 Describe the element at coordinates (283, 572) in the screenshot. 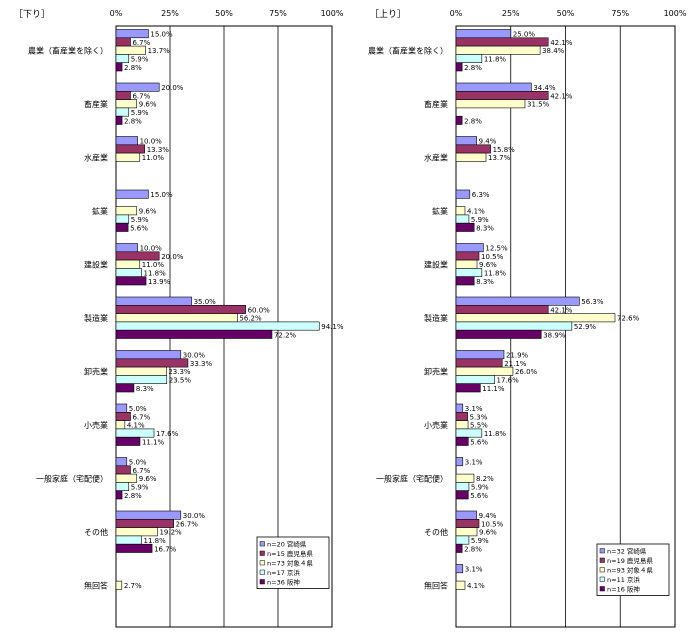

I see `legend-entry: n=17 京浜` at that location.